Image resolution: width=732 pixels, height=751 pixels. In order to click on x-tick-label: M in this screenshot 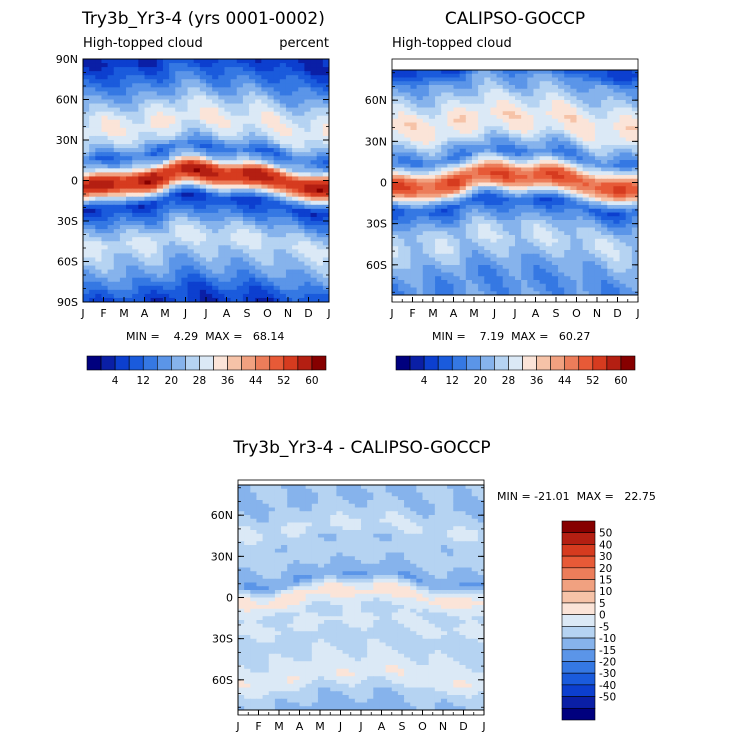, I will do `click(165, 313)`.